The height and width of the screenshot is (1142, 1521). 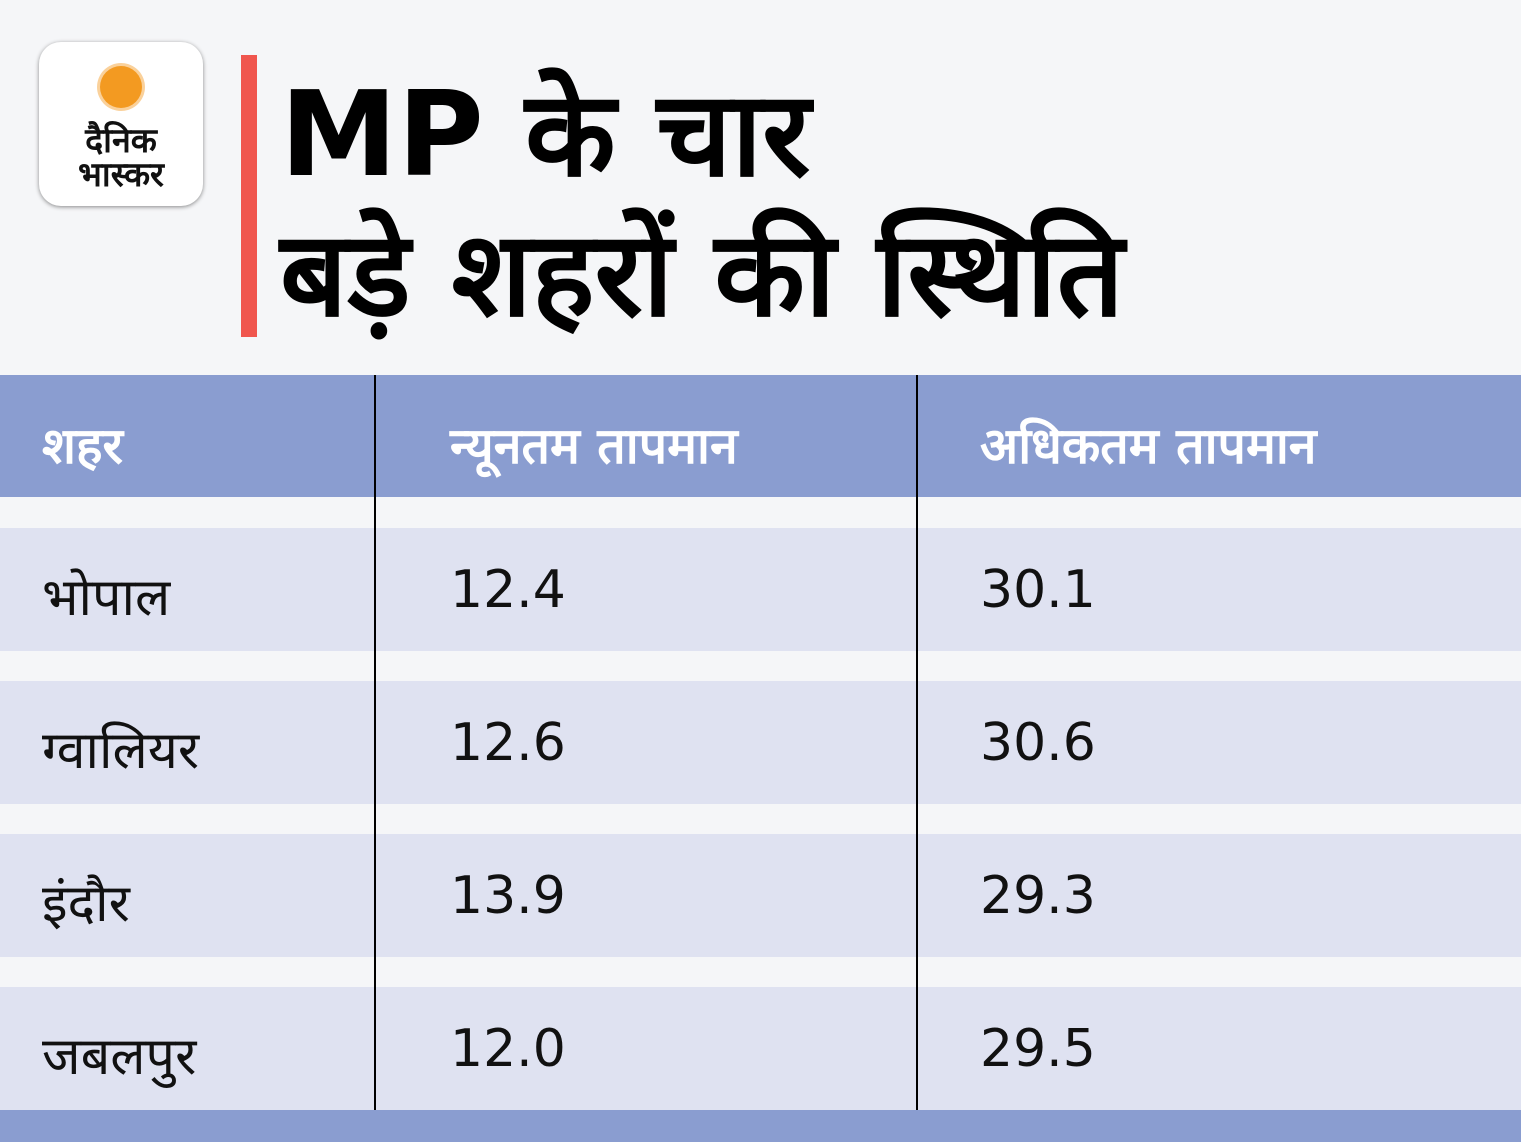 I want to click on header-max-temp: अधिकतम तापमान, so click(x=1148, y=446).